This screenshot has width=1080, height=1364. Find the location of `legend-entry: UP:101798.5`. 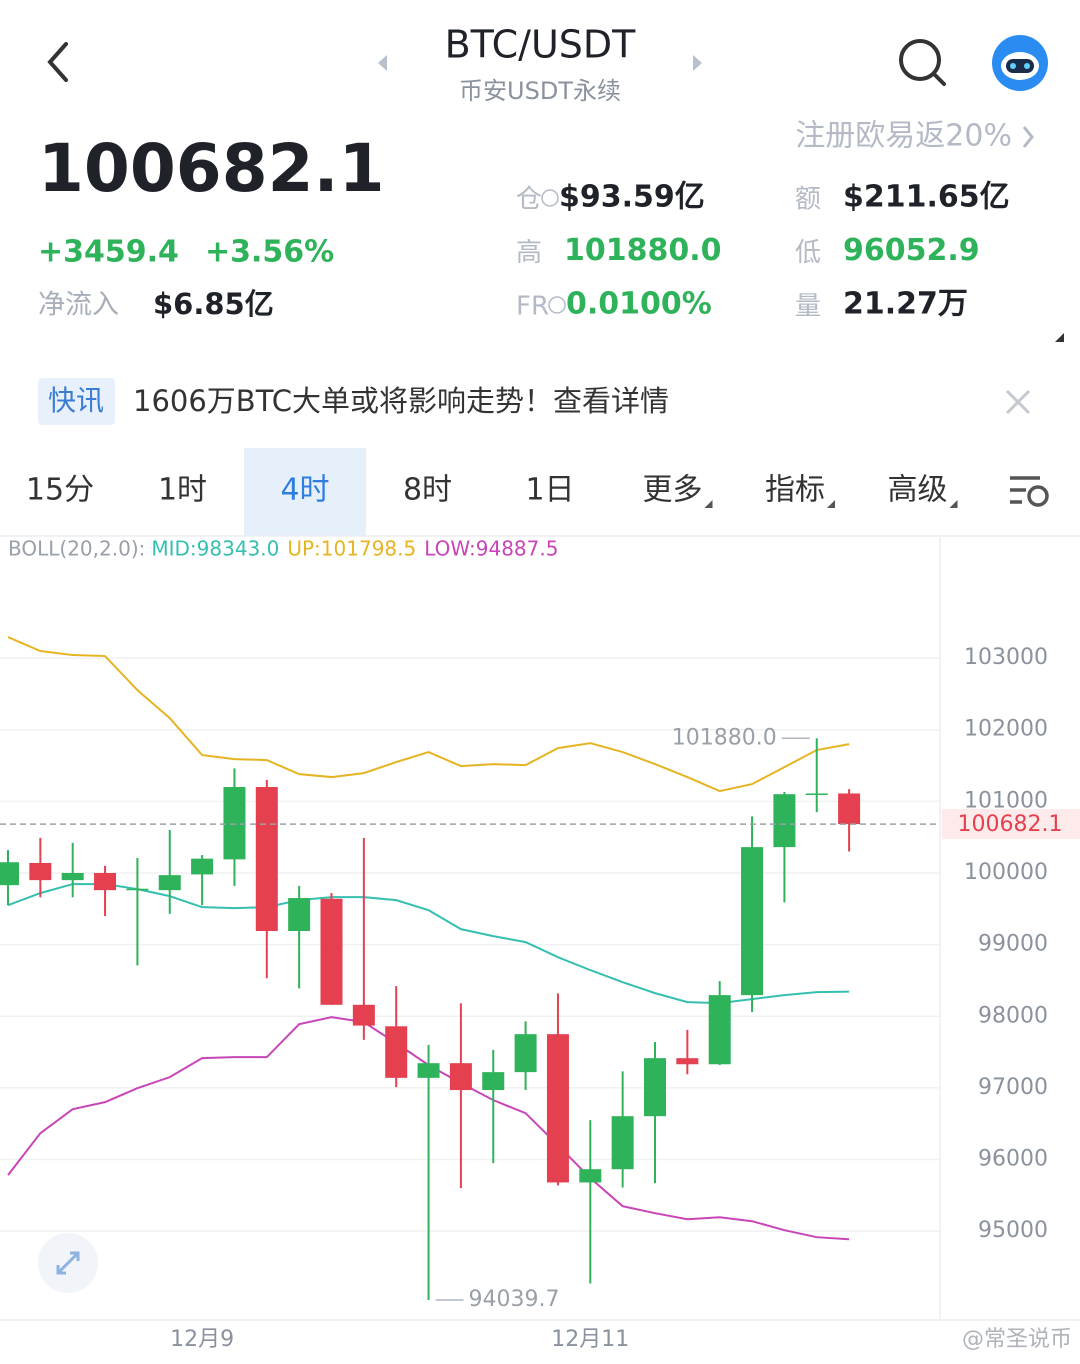

legend-entry: UP:101798.5 is located at coordinates (351, 549).